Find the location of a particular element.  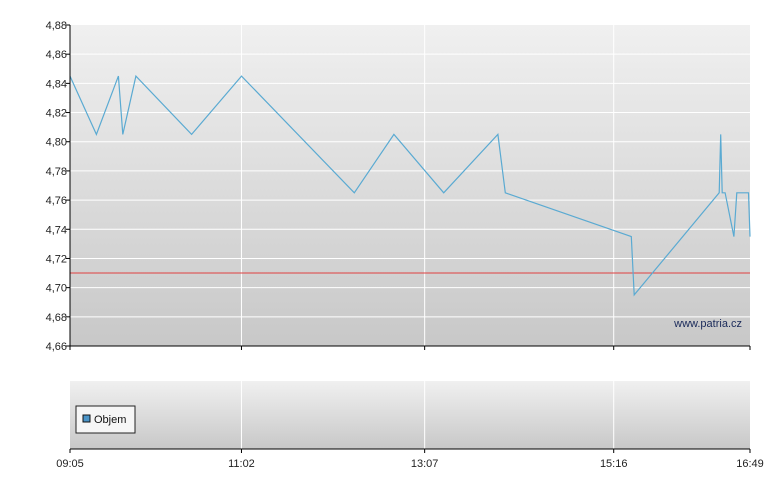

y-tick-label: 4,76 is located at coordinates (56, 201).